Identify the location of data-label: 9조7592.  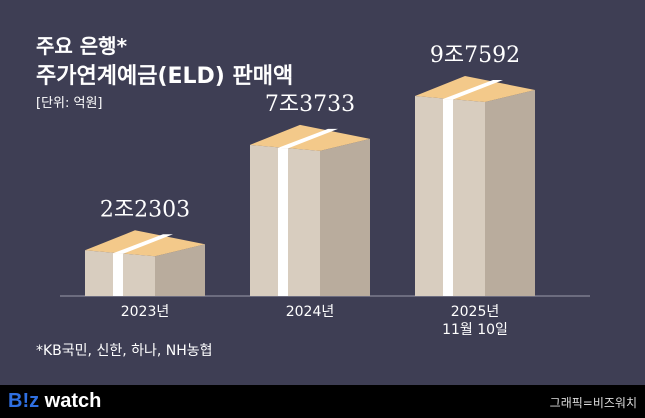
(475, 55).